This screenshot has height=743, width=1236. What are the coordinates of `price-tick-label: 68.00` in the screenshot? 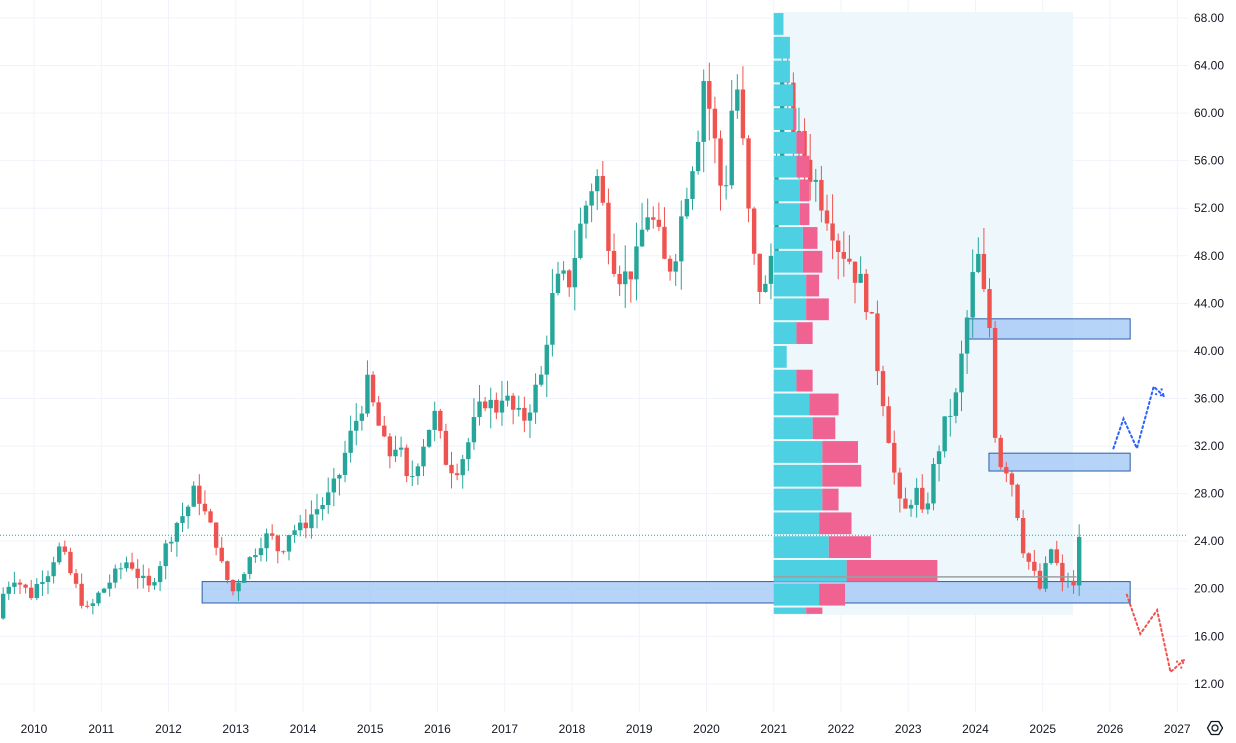 It's located at (1209, 18).